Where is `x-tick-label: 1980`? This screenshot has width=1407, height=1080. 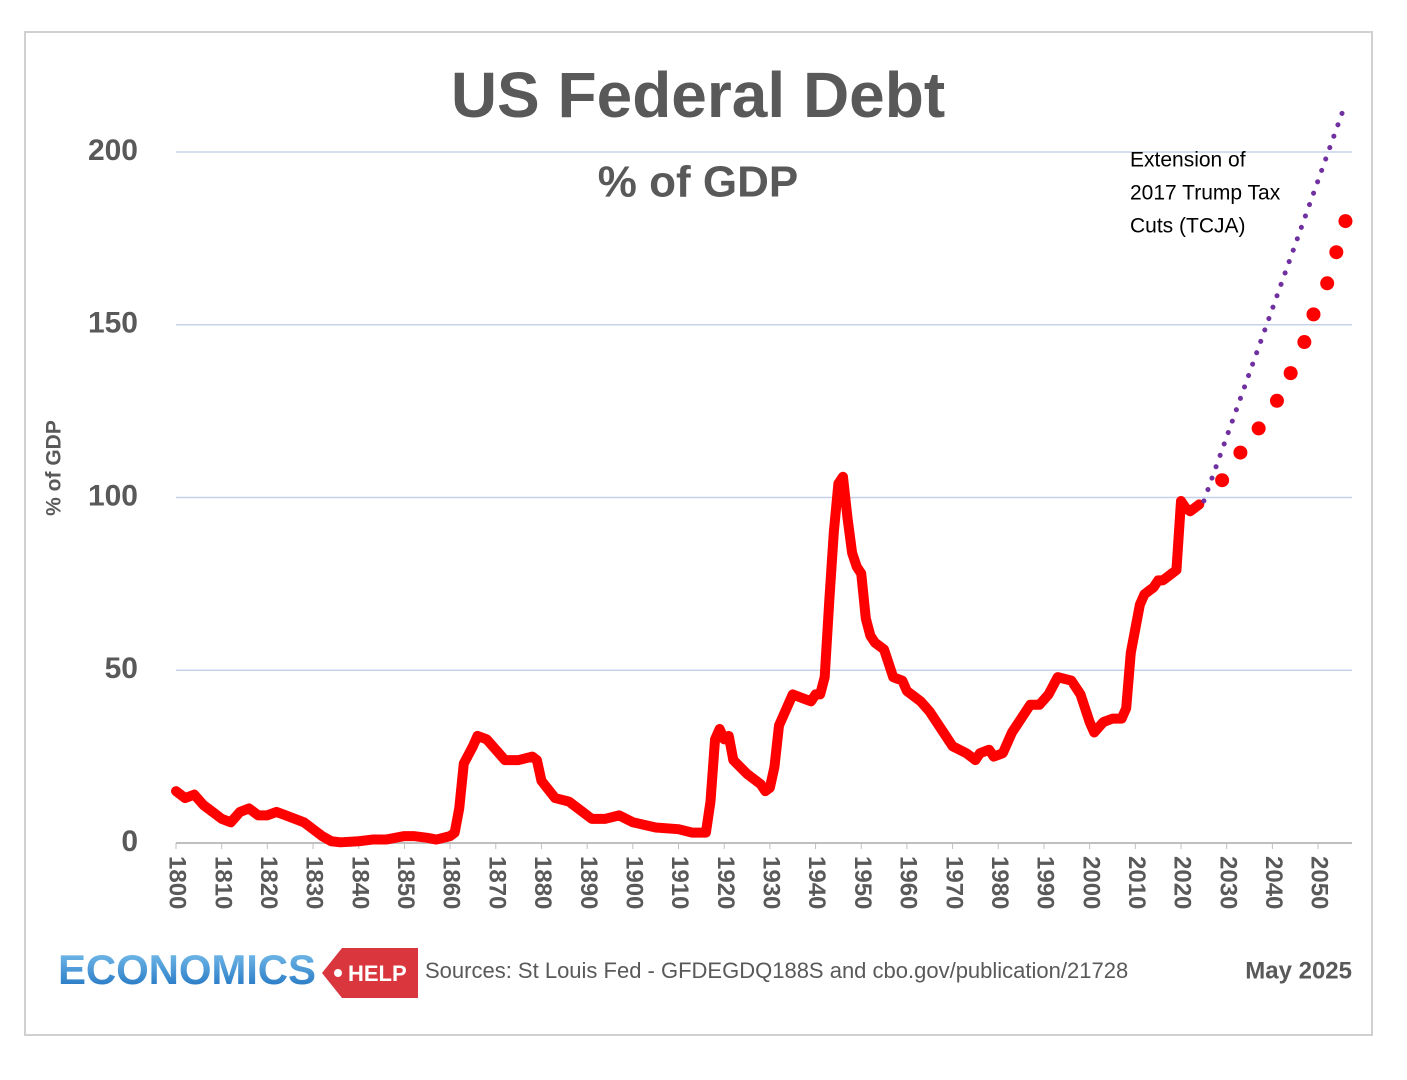 x-tick-label: 1980 is located at coordinates (999, 882).